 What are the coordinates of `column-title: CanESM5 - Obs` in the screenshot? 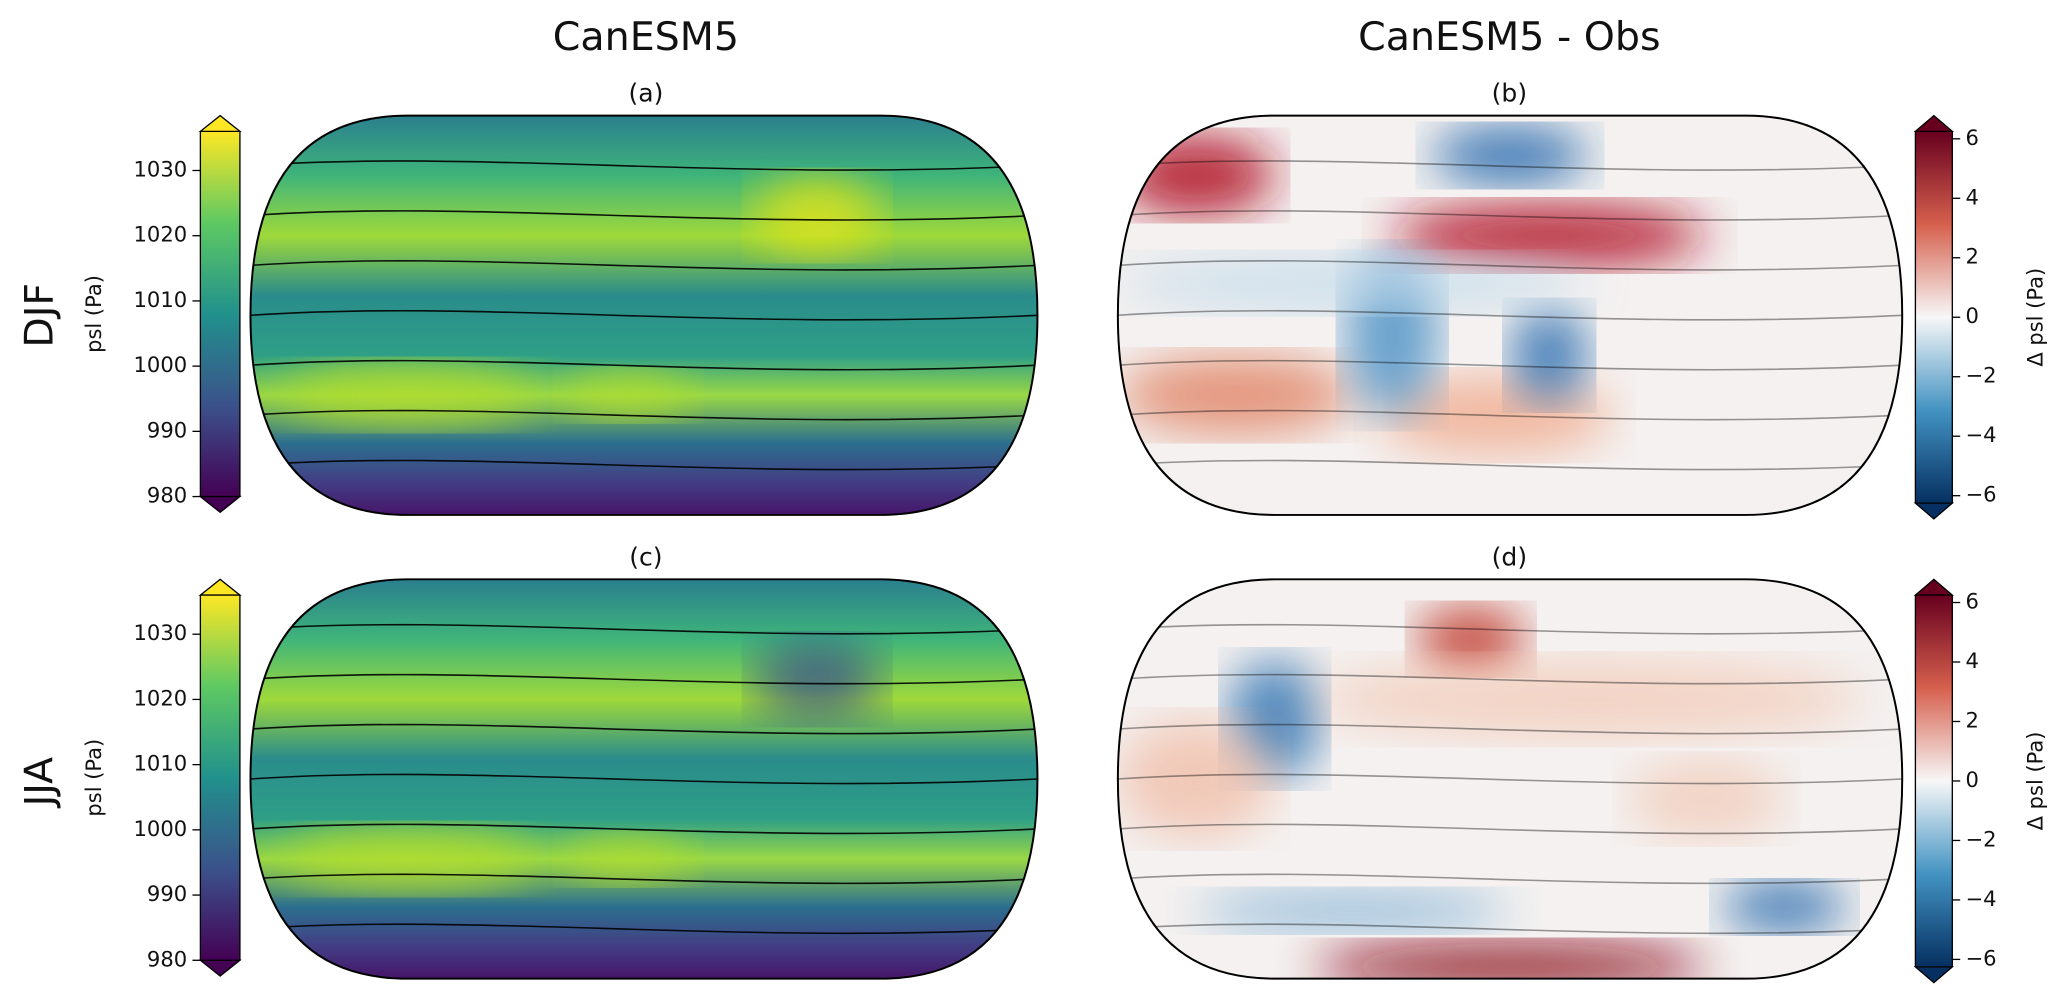 It's located at (1509, 37).